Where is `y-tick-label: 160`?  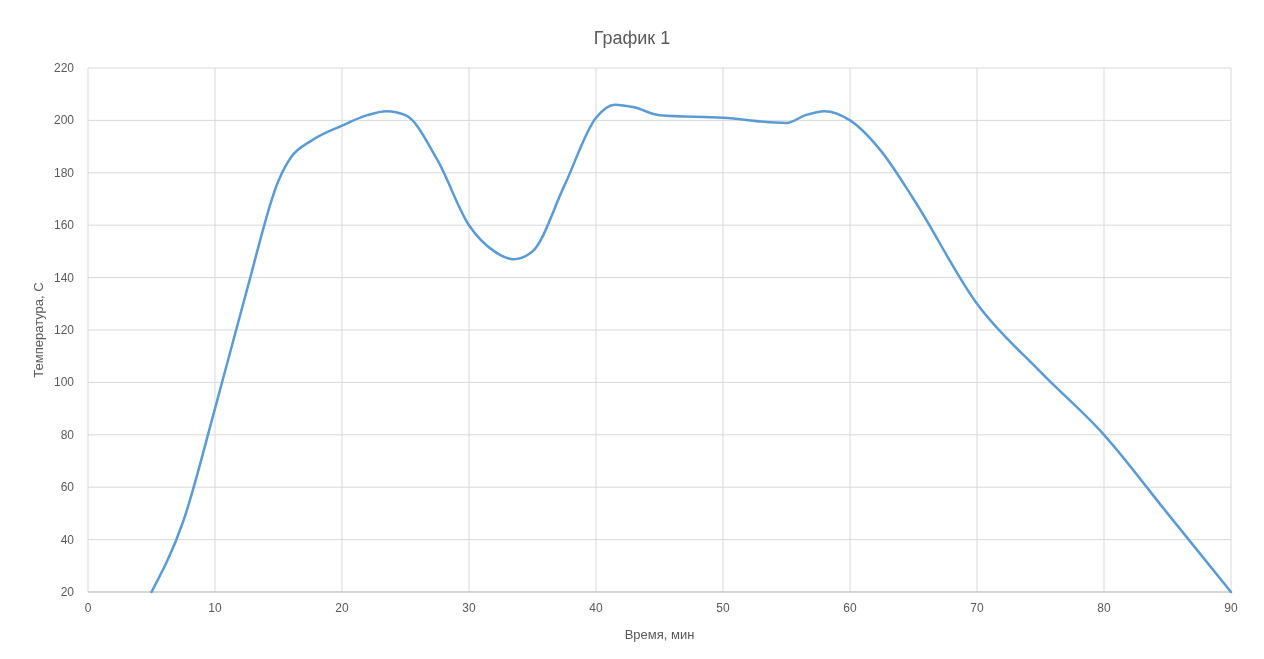 y-tick-label: 160 is located at coordinates (64, 225).